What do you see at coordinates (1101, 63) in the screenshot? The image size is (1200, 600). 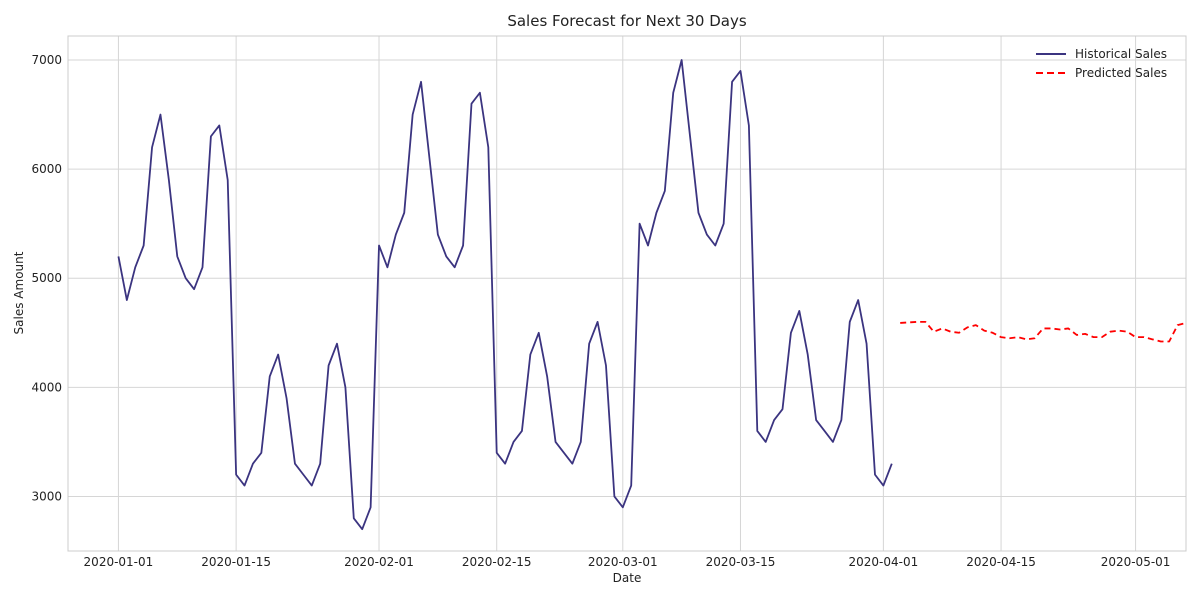 I see `legend: Historical Sales Predicted Sales` at bounding box center [1101, 63].